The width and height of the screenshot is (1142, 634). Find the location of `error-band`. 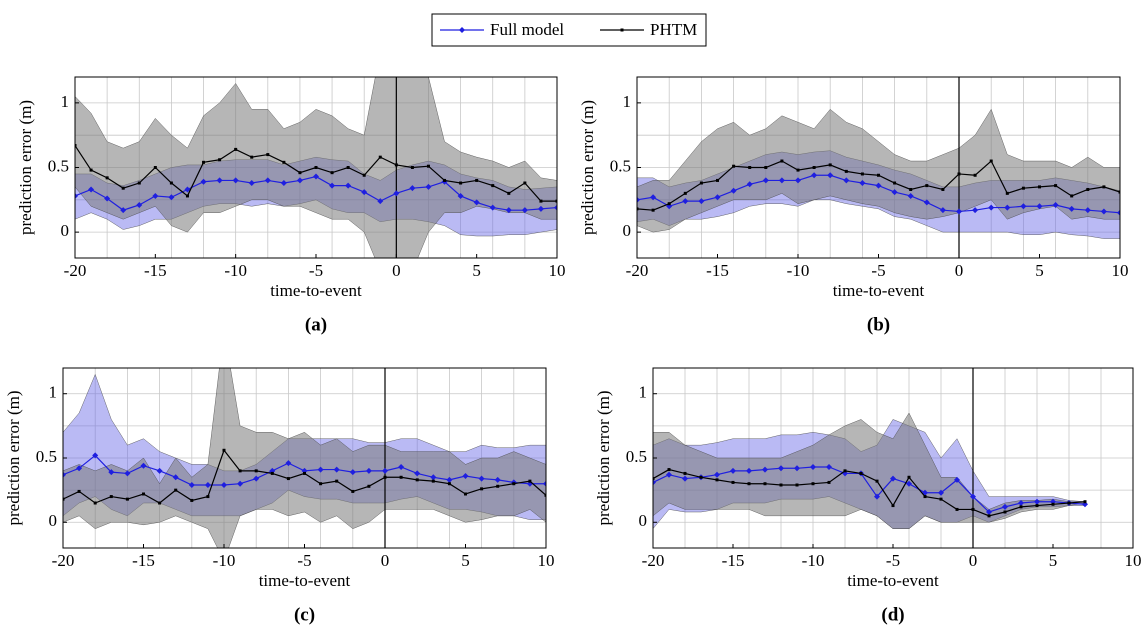

error-band is located at coordinates (316, 167).